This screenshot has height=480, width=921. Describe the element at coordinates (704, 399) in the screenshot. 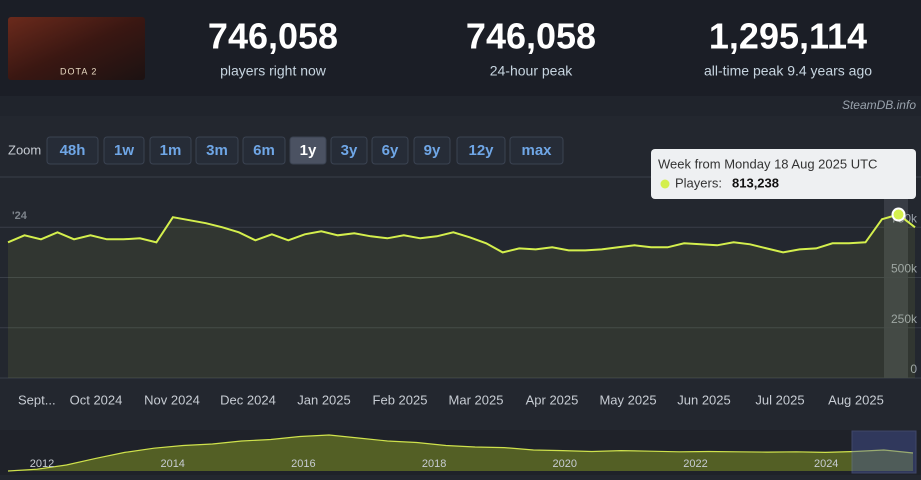

I see `x-tick-label: Jun 2025` at that location.